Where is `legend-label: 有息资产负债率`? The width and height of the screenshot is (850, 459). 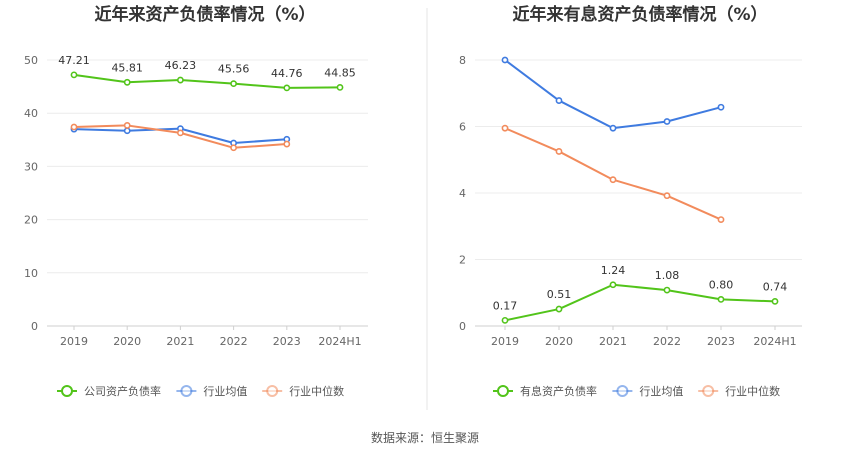
legend-label: 有息资产负债率 is located at coordinates (558, 391).